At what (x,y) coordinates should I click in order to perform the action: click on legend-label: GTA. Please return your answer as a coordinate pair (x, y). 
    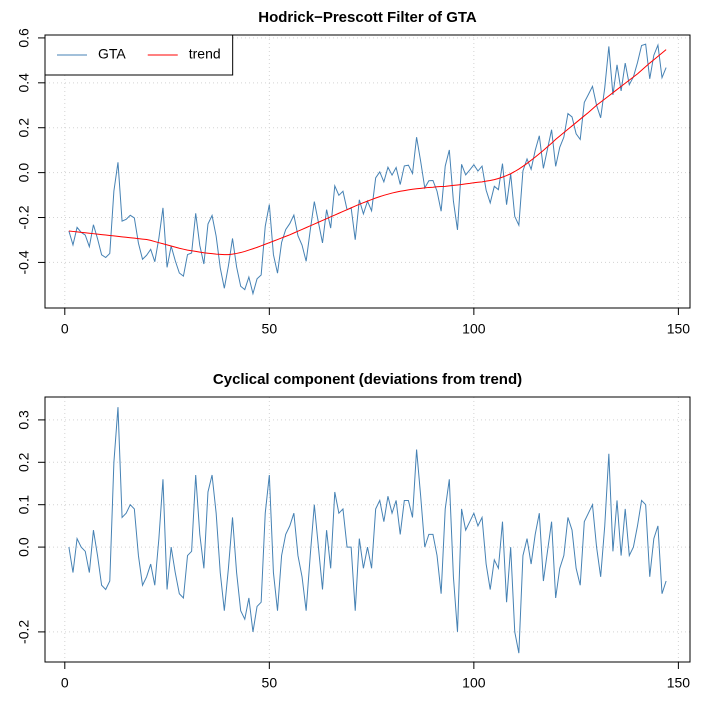
    Looking at the image, I should click on (112, 54).